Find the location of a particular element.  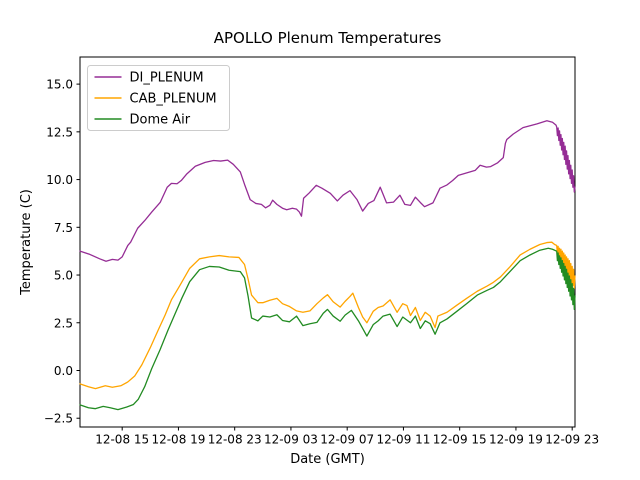

legend: DI_PLENUM CAB_PLENUM Dome Air is located at coordinates (158, 98).